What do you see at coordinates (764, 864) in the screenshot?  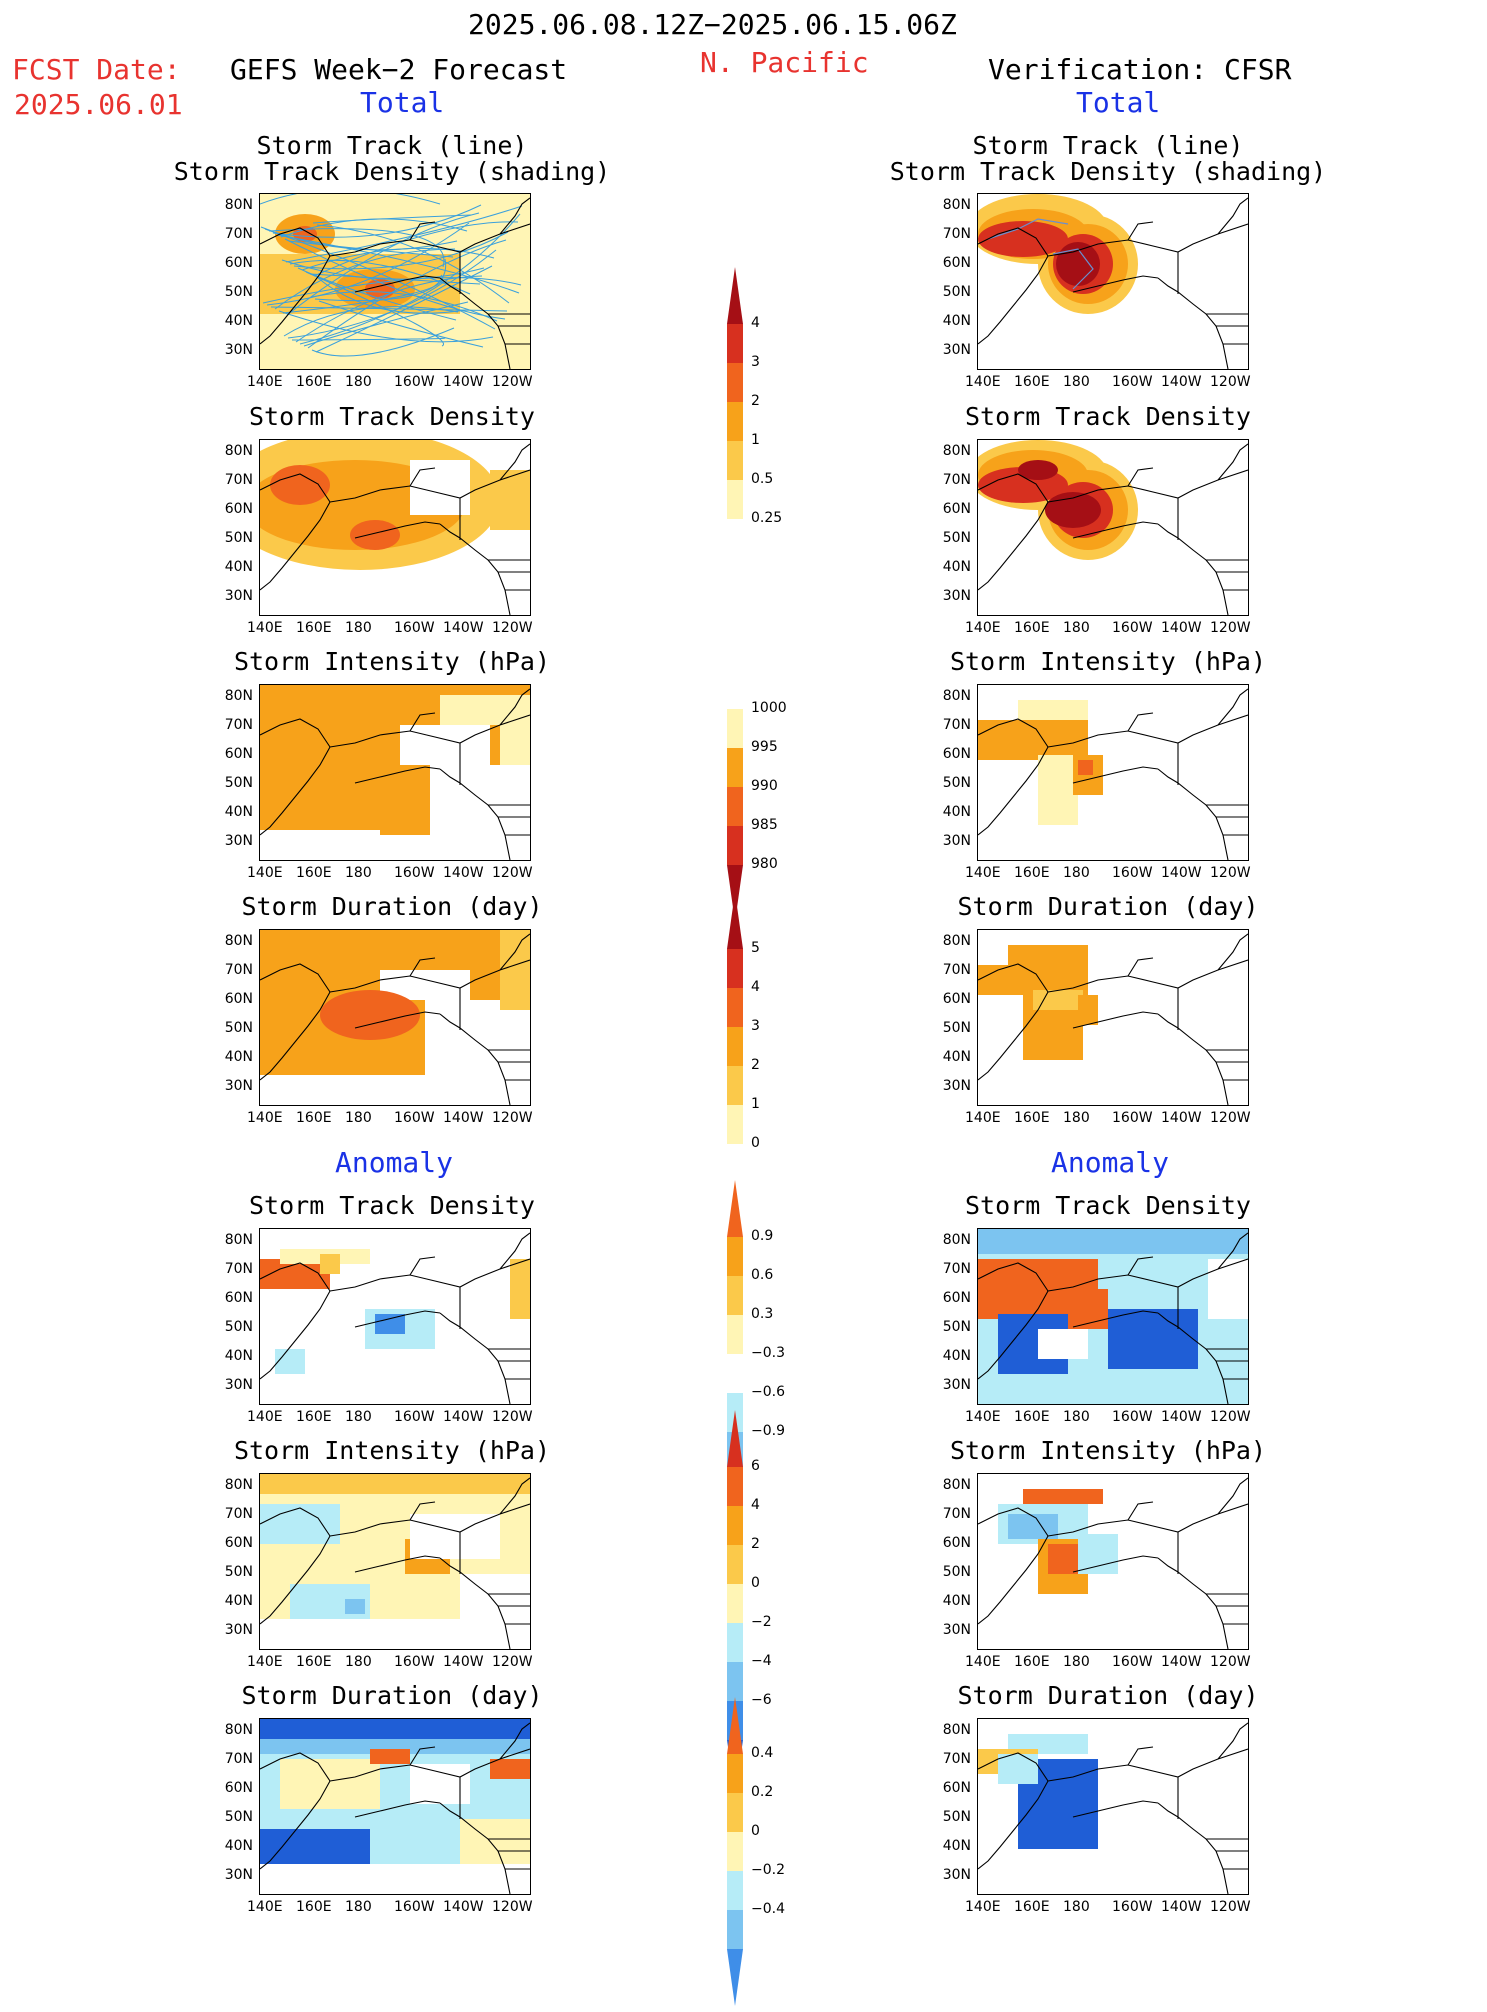 I see `colorbar-label: 980` at bounding box center [764, 864].